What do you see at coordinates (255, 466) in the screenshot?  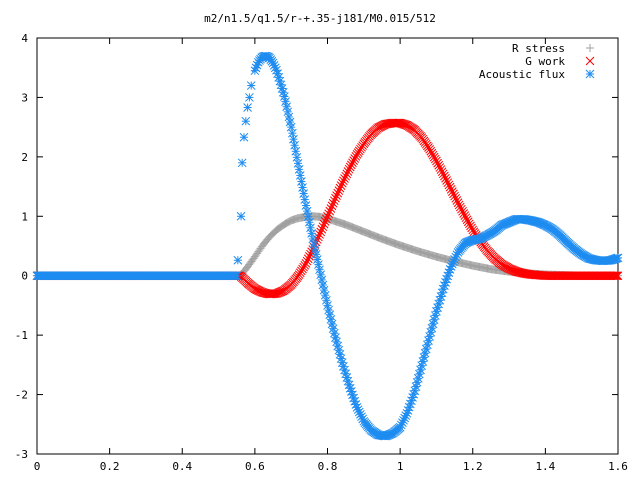 I see `x-tick-label: 0.6` at bounding box center [255, 466].